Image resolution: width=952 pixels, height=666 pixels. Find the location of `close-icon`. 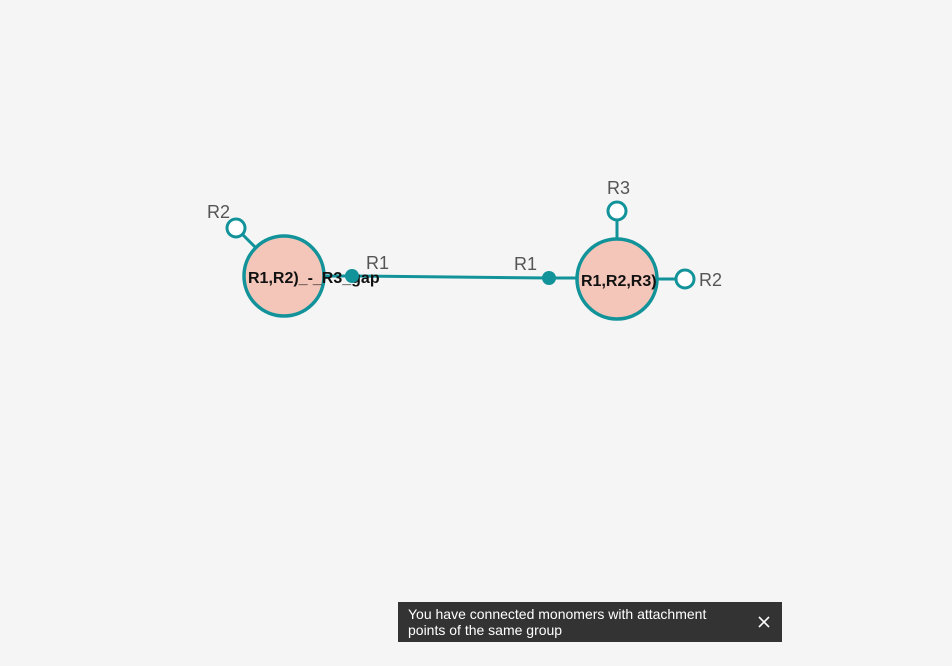

close-icon is located at coordinates (764, 622).